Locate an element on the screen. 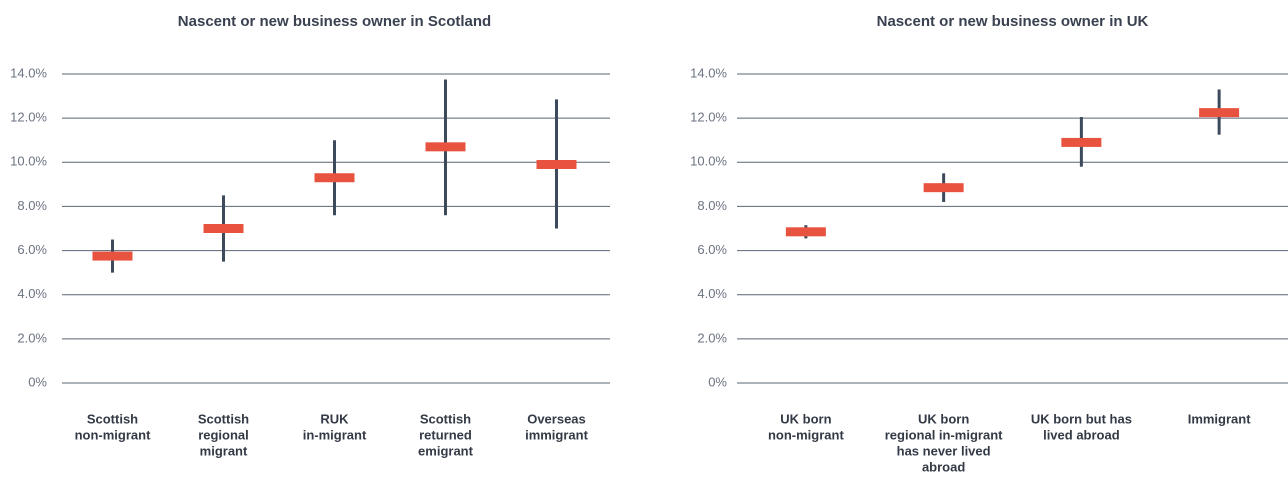  x-tick-label: RUK is located at coordinates (334, 418).